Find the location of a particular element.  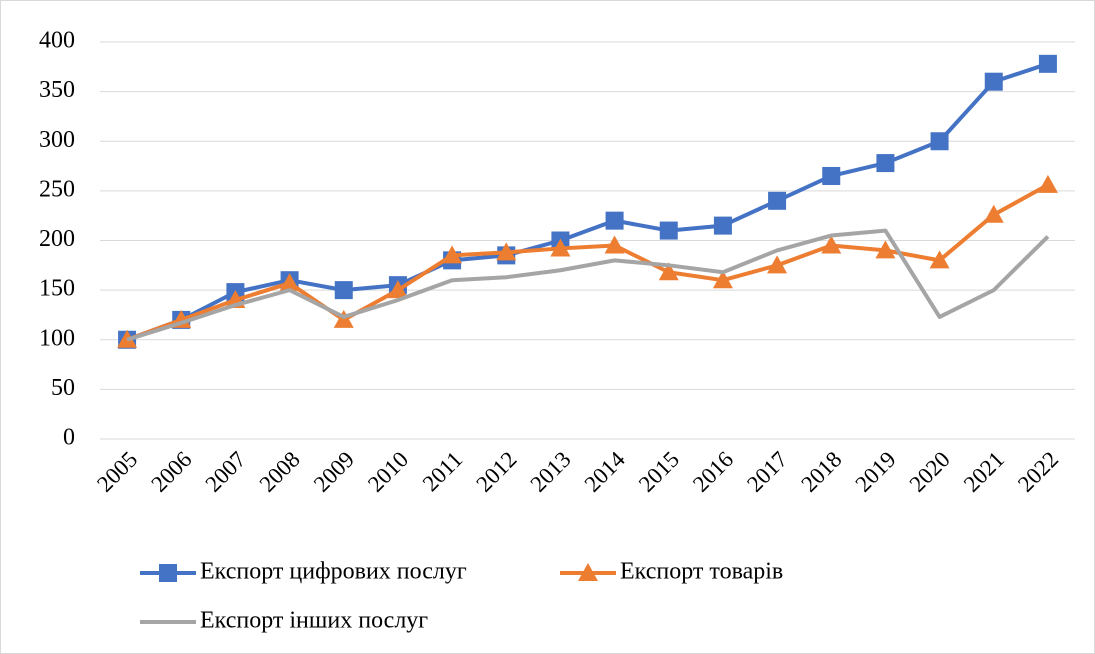

y-tick-label: 350 is located at coordinates (57, 90).